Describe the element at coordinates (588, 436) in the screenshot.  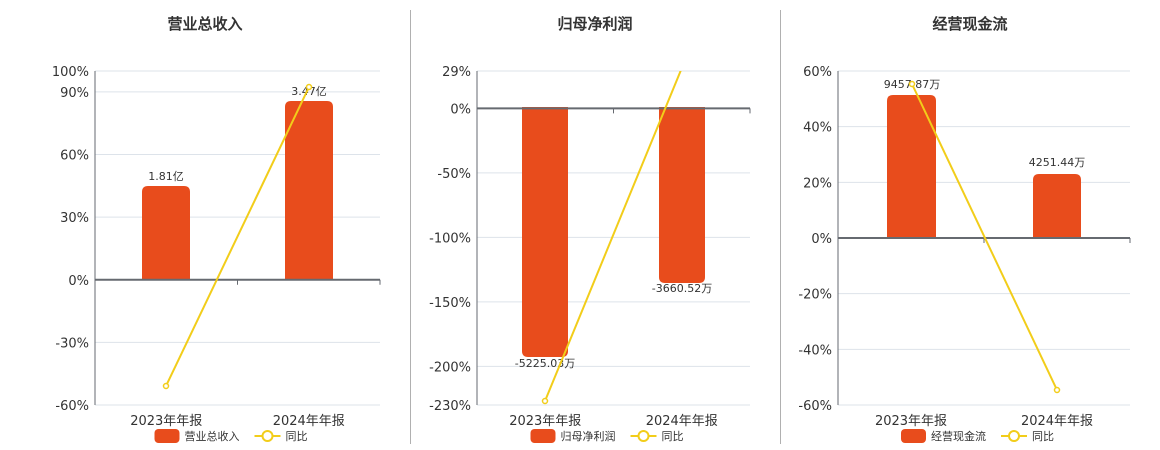
I see `legend-bar-label: 归母净利润` at that location.